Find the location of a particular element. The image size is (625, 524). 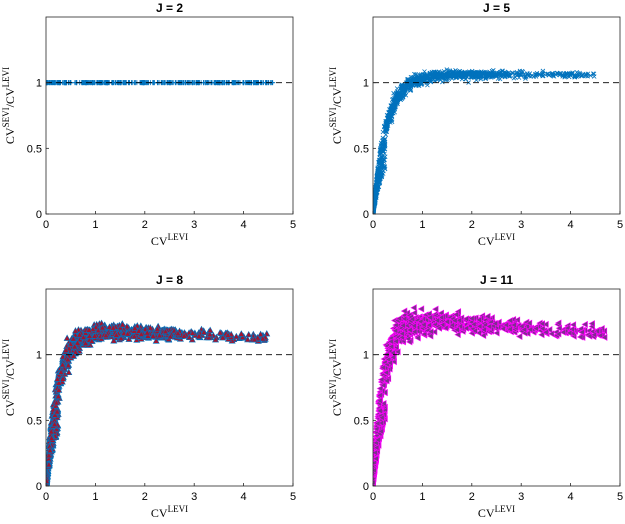

panel-title: J = 8 is located at coordinates (169, 280).